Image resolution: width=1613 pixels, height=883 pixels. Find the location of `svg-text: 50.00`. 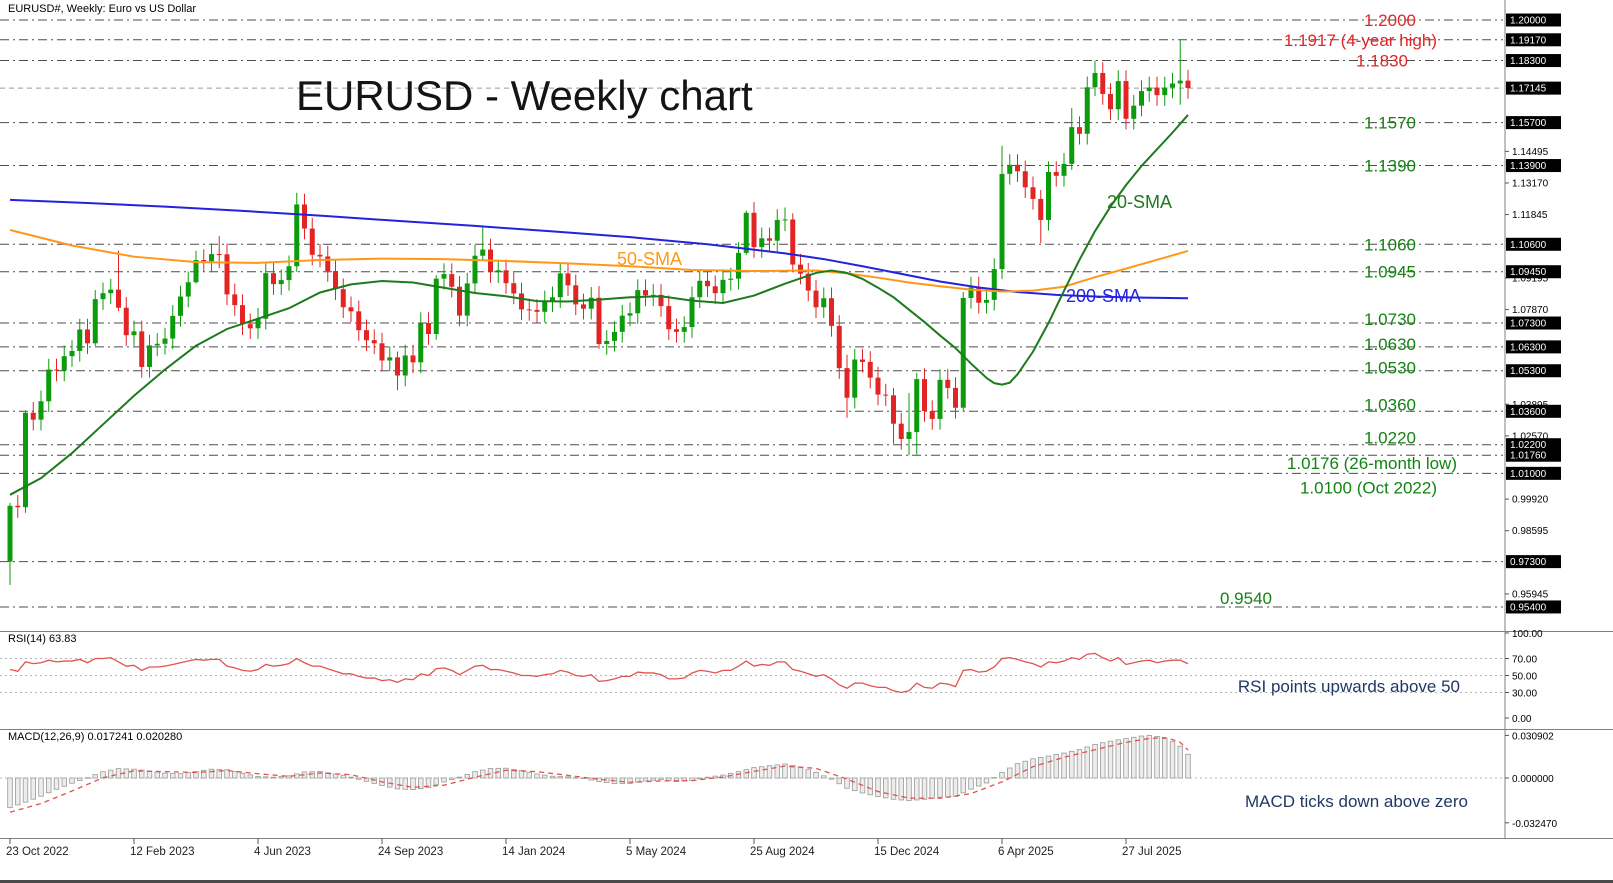

svg-text: 50.00 is located at coordinates (1524, 677).